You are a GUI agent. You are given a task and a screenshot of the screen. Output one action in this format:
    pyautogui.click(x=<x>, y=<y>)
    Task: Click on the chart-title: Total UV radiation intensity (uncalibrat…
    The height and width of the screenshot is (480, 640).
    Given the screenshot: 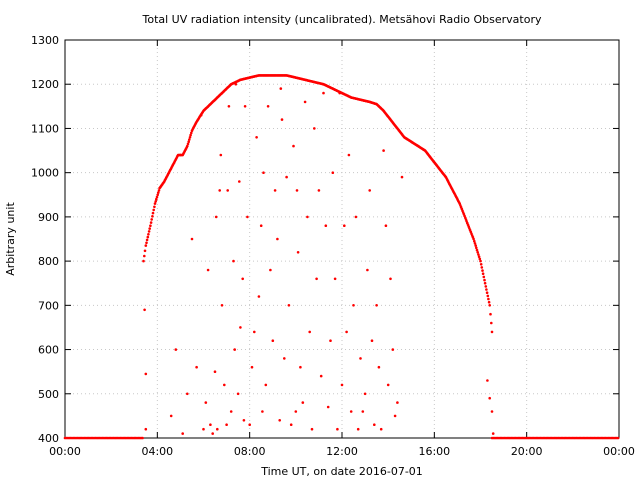 What is the action you would take?
    pyautogui.click(x=342, y=19)
    